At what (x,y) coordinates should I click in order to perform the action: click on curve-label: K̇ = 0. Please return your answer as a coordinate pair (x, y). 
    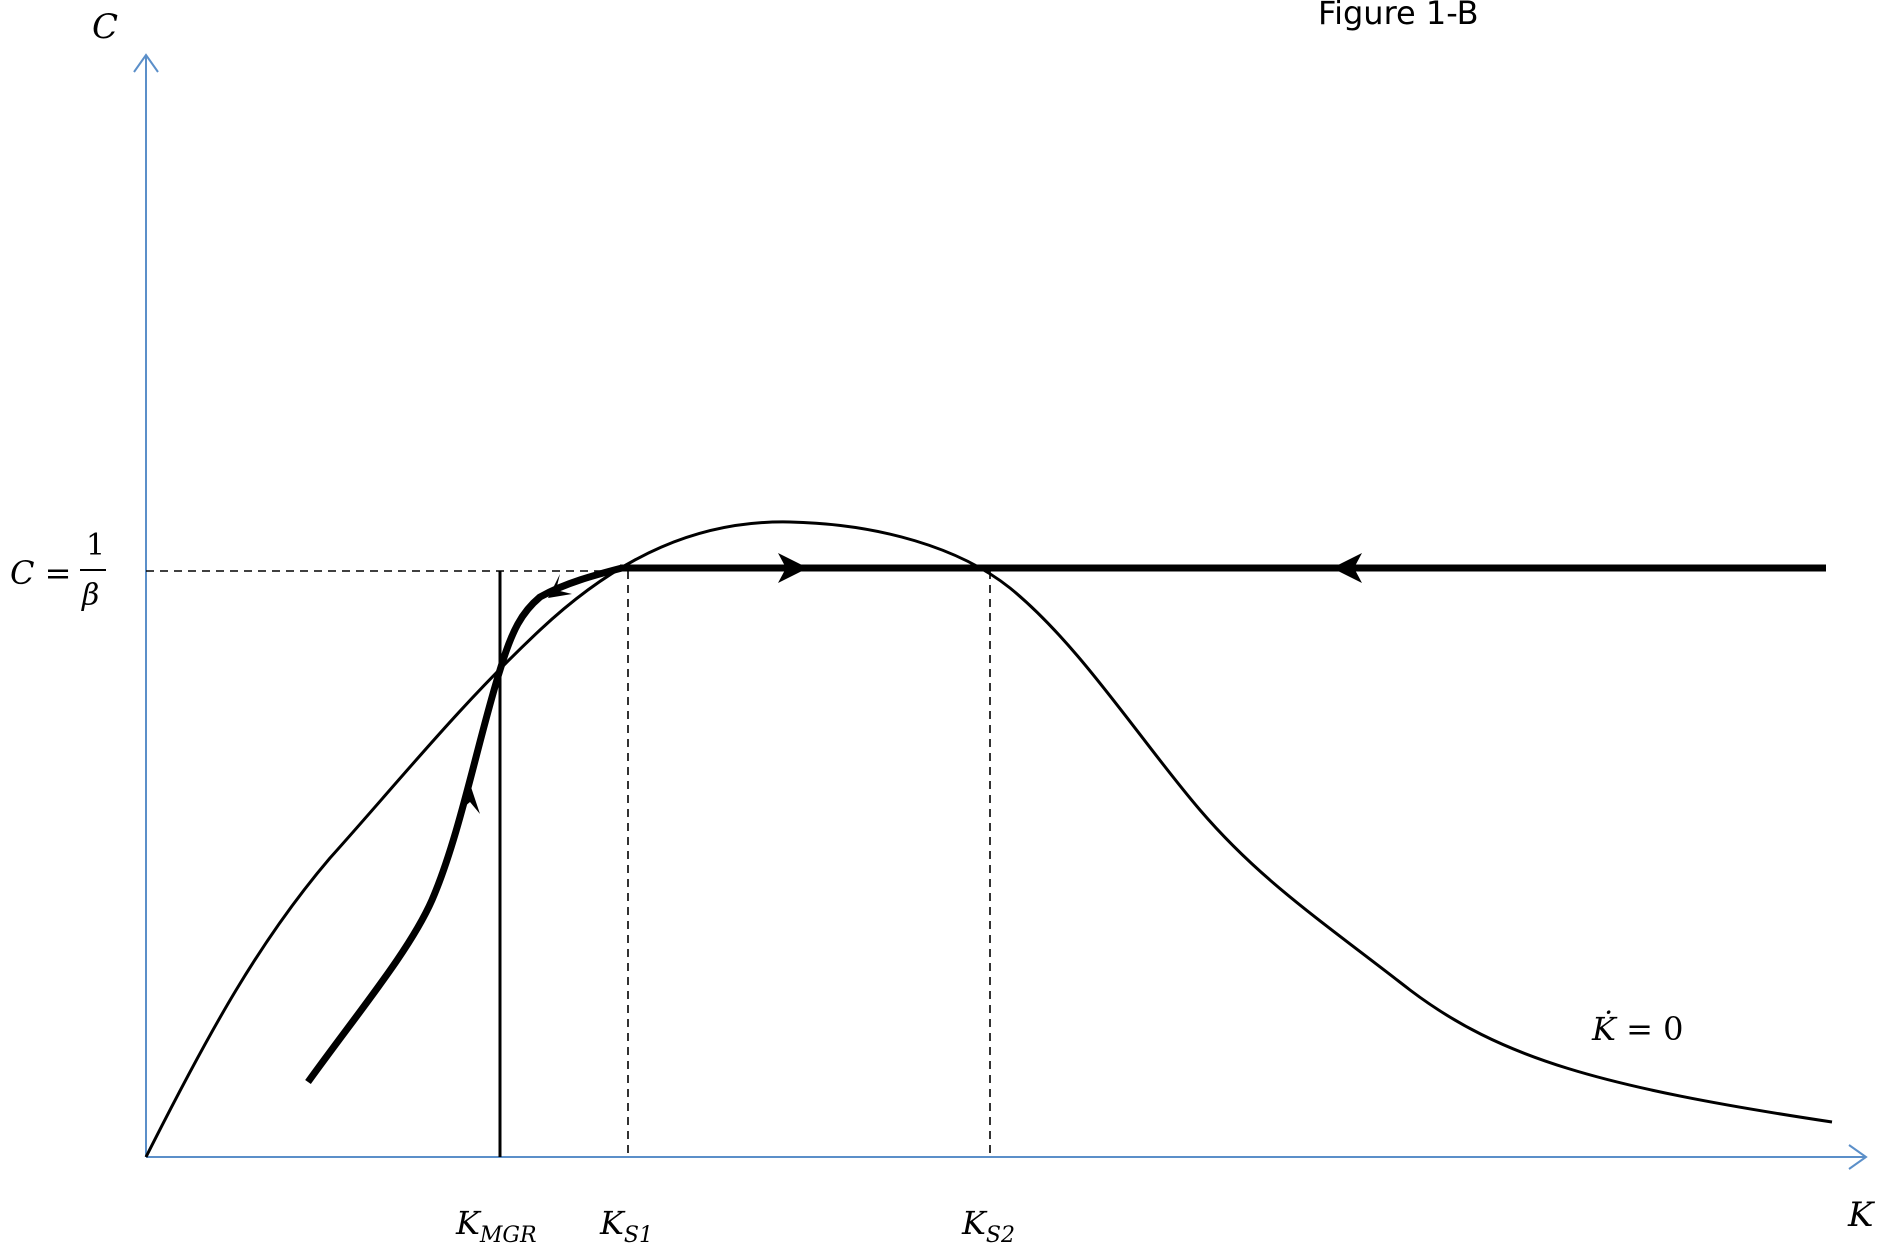
    Looking at the image, I should click on (1637, 1029).